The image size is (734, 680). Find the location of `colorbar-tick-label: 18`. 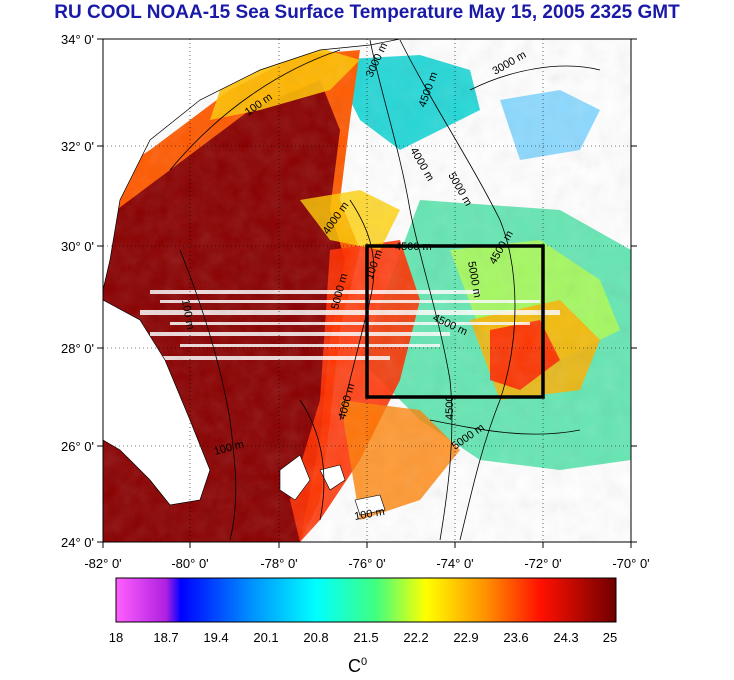

colorbar-tick-label: 18 is located at coordinates (116, 637).